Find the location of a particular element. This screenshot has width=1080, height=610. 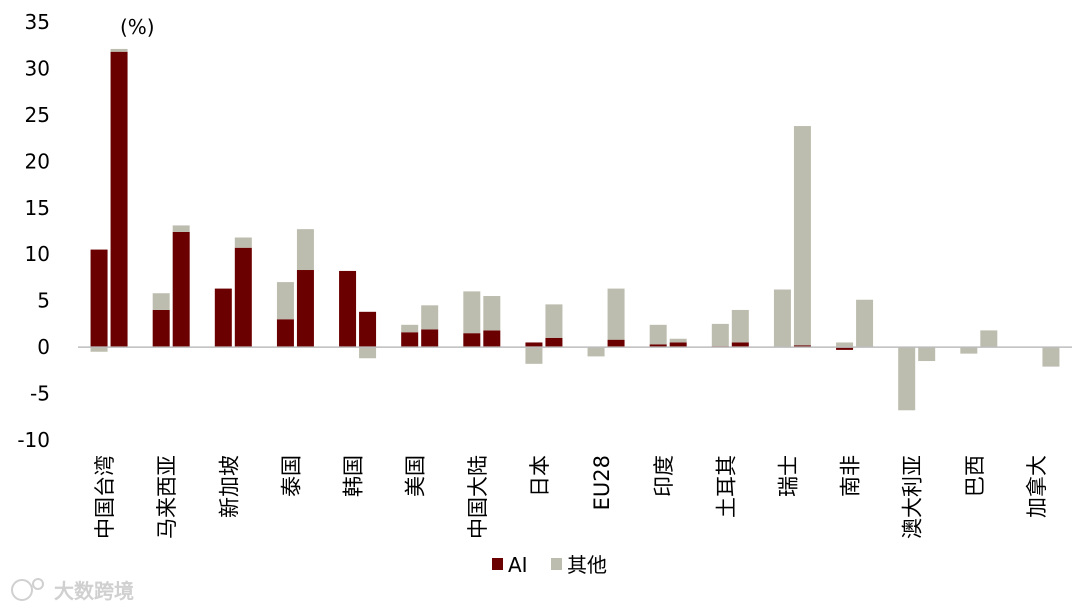

x-category-label: 美国 is located at coordinates (416, 476).